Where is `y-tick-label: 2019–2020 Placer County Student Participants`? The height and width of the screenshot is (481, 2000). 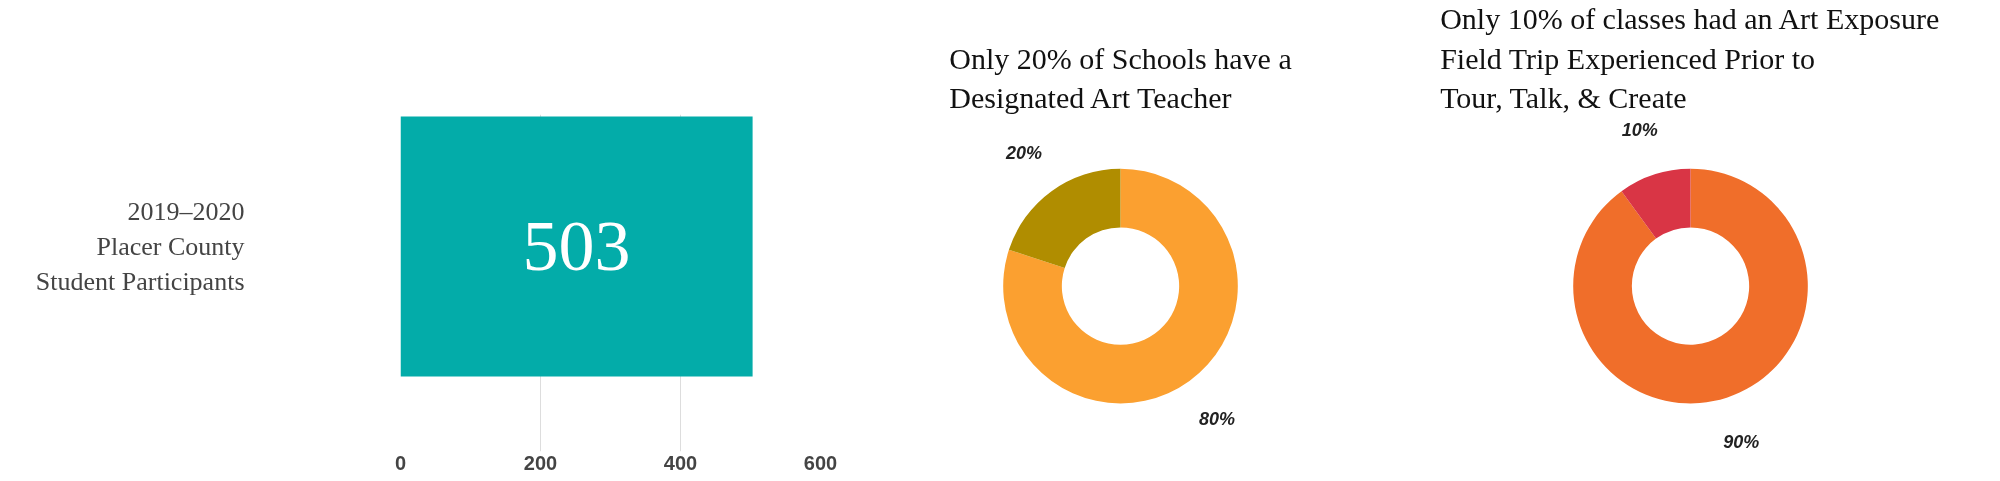 y-tick-label: 2019–2020 Placer County Student Participants is located at coordinates (140, 246).